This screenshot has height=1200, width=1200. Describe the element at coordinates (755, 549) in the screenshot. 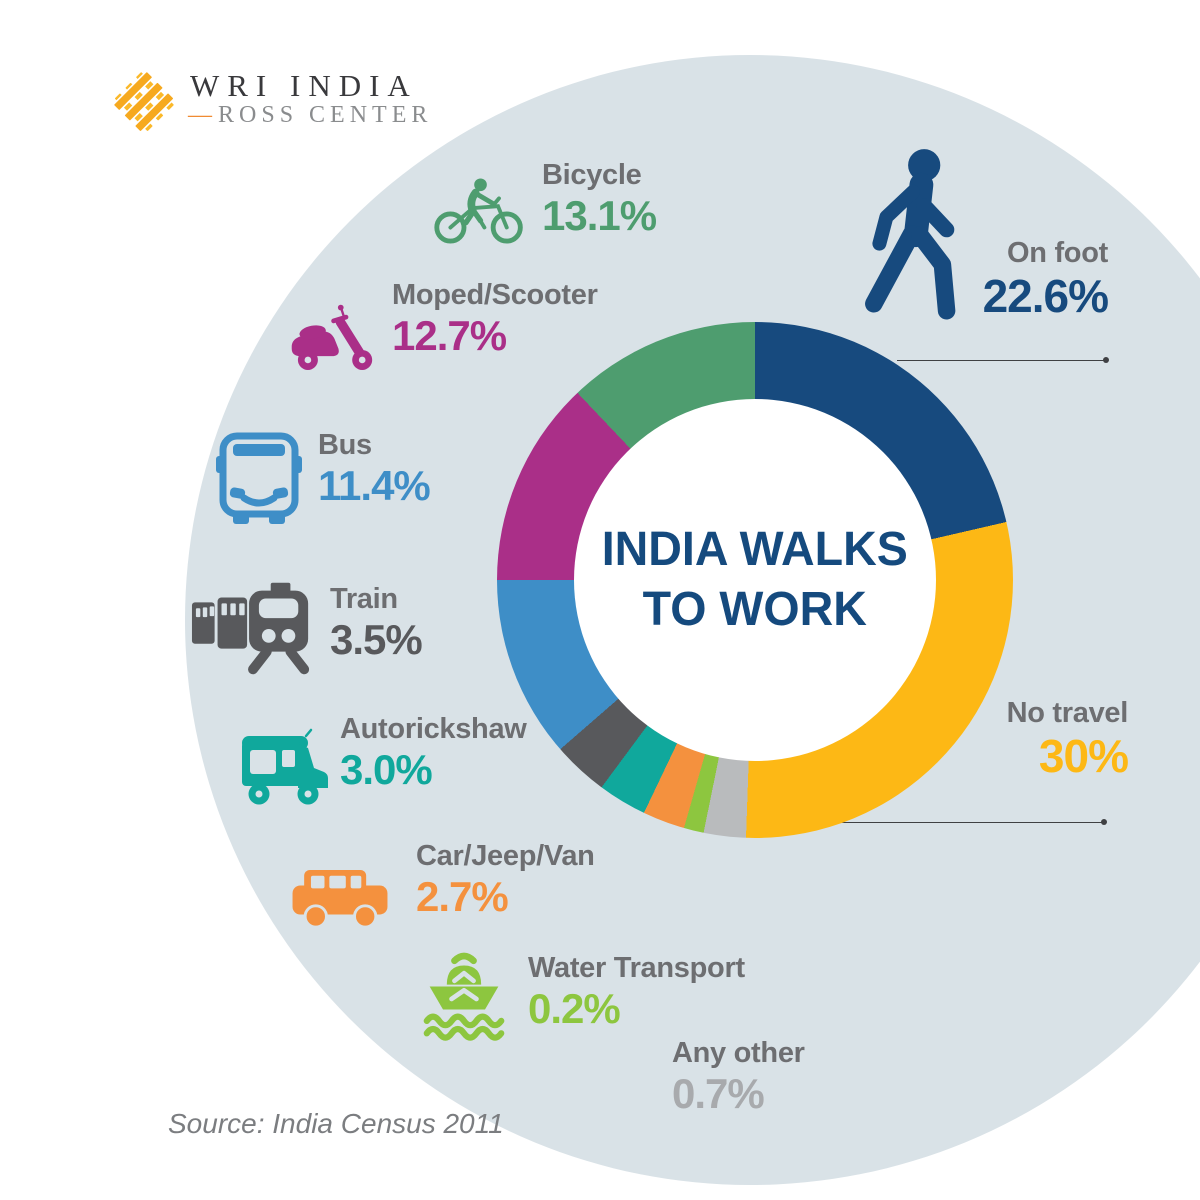

I see `chart-title-line1: INDIA WALKS` at that location.